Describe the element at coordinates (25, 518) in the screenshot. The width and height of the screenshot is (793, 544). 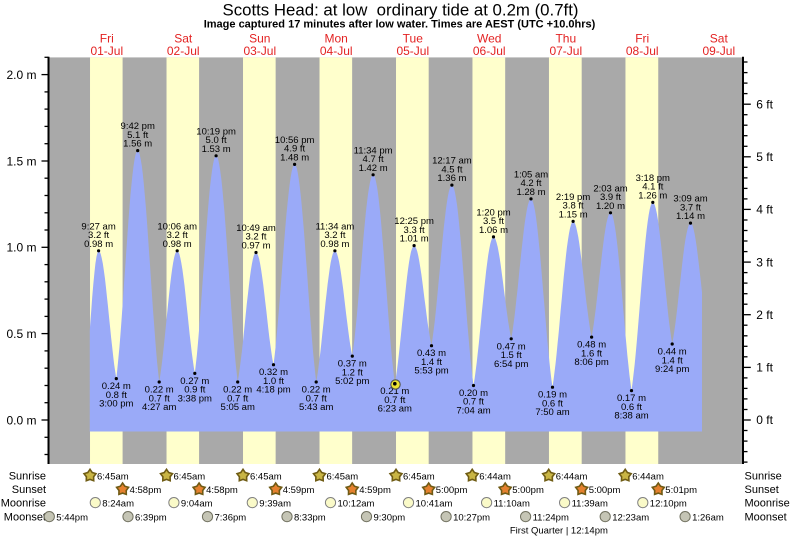
I see `svg-text: Moonset` at that location.